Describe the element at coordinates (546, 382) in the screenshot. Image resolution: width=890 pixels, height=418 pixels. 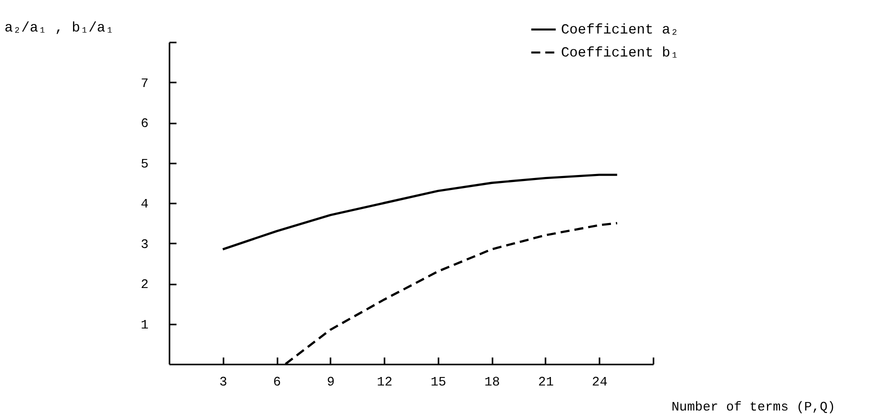
I see `x-tick-label: 21` at that location.